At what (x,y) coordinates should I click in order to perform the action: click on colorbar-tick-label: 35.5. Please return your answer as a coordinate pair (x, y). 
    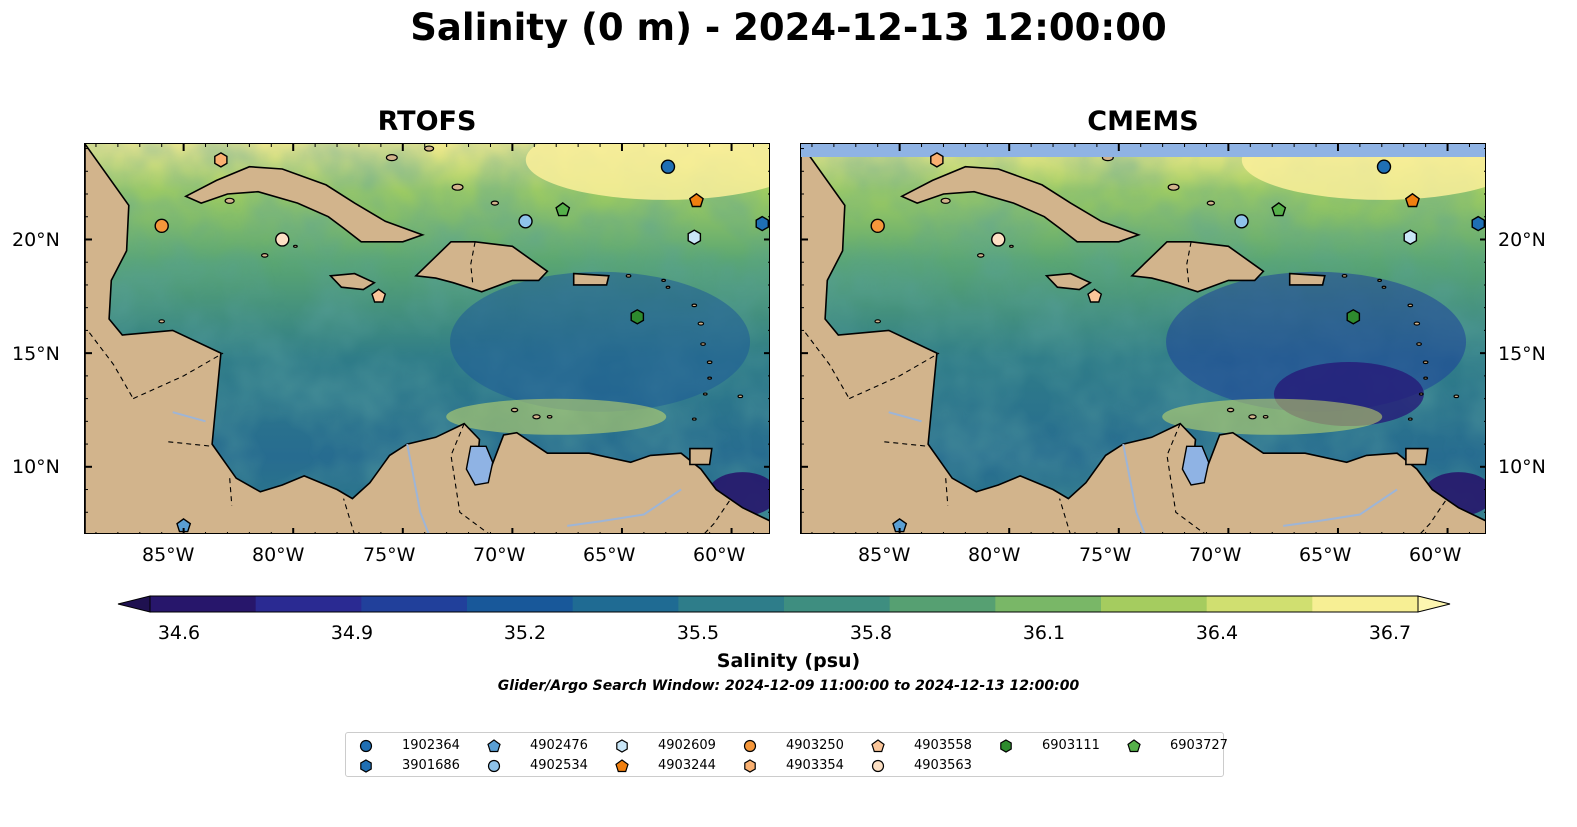
    Looking at the image, I should click on (698, 633).